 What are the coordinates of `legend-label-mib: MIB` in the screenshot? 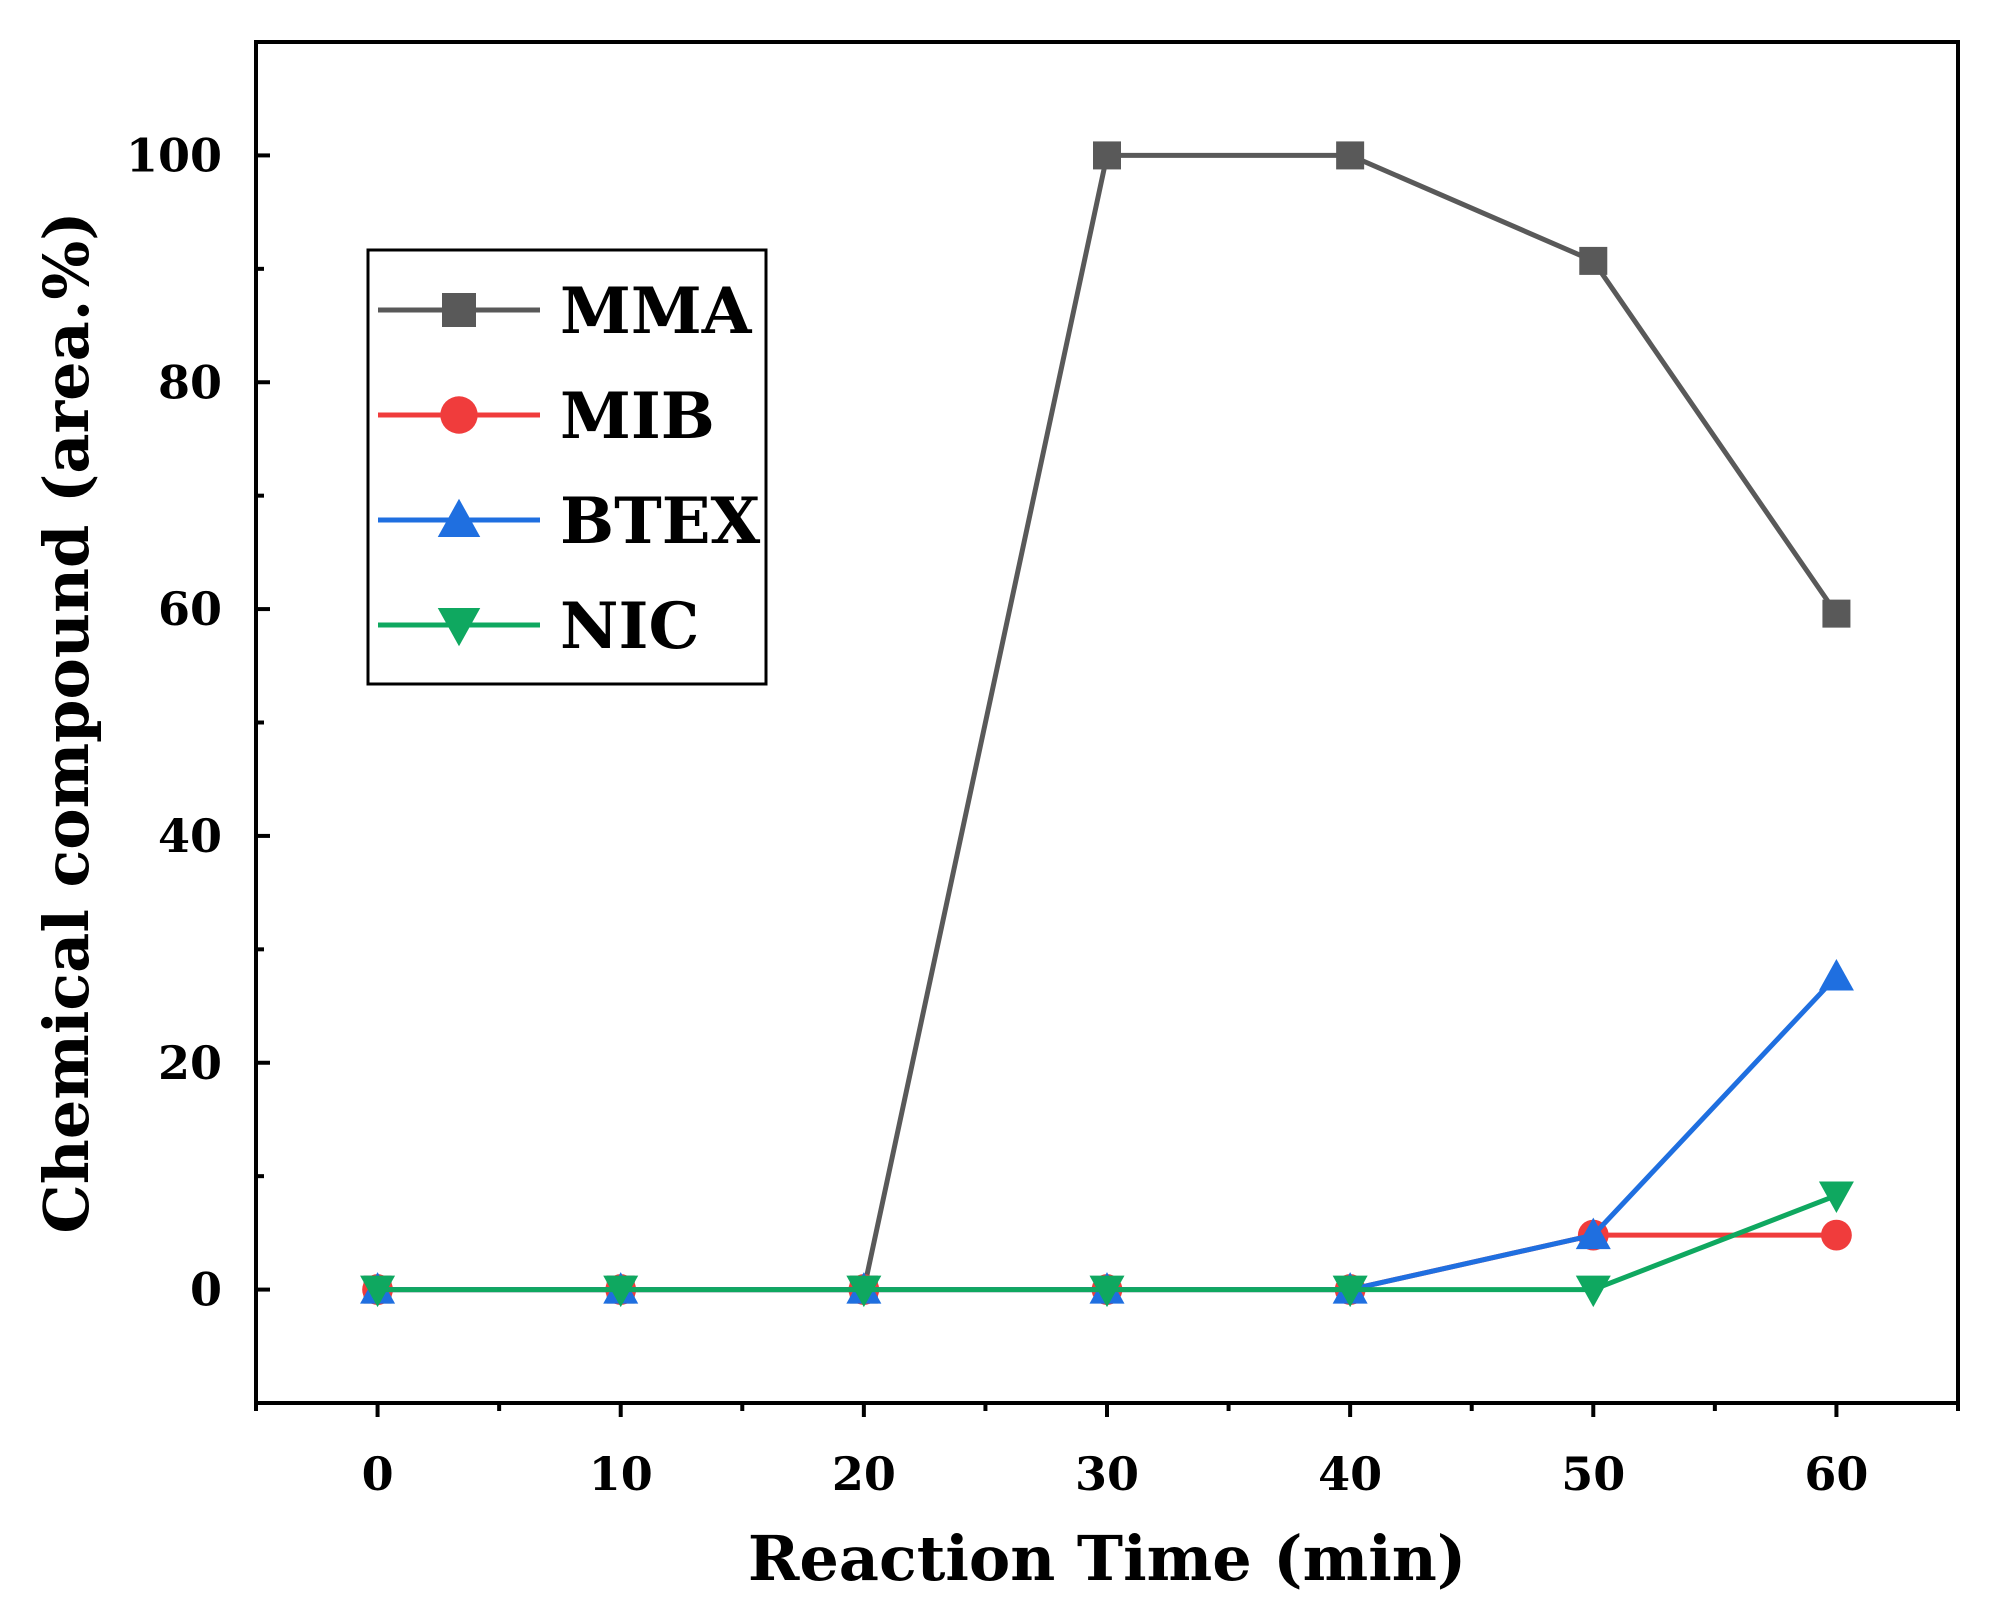 It's located at (637, 416).